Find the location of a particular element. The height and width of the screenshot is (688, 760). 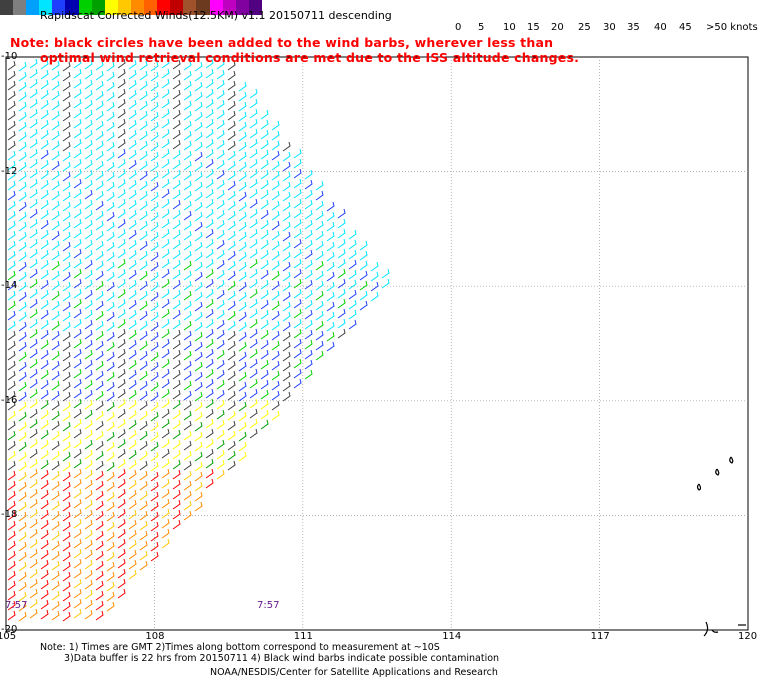

legend-label: 5 is located at coordinates (481, 27).